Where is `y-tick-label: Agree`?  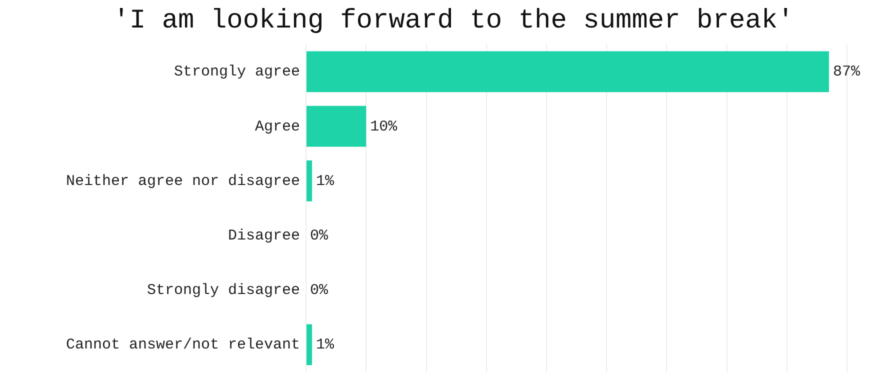
y-tick-label: Agree is located at coordinates (277, 127).